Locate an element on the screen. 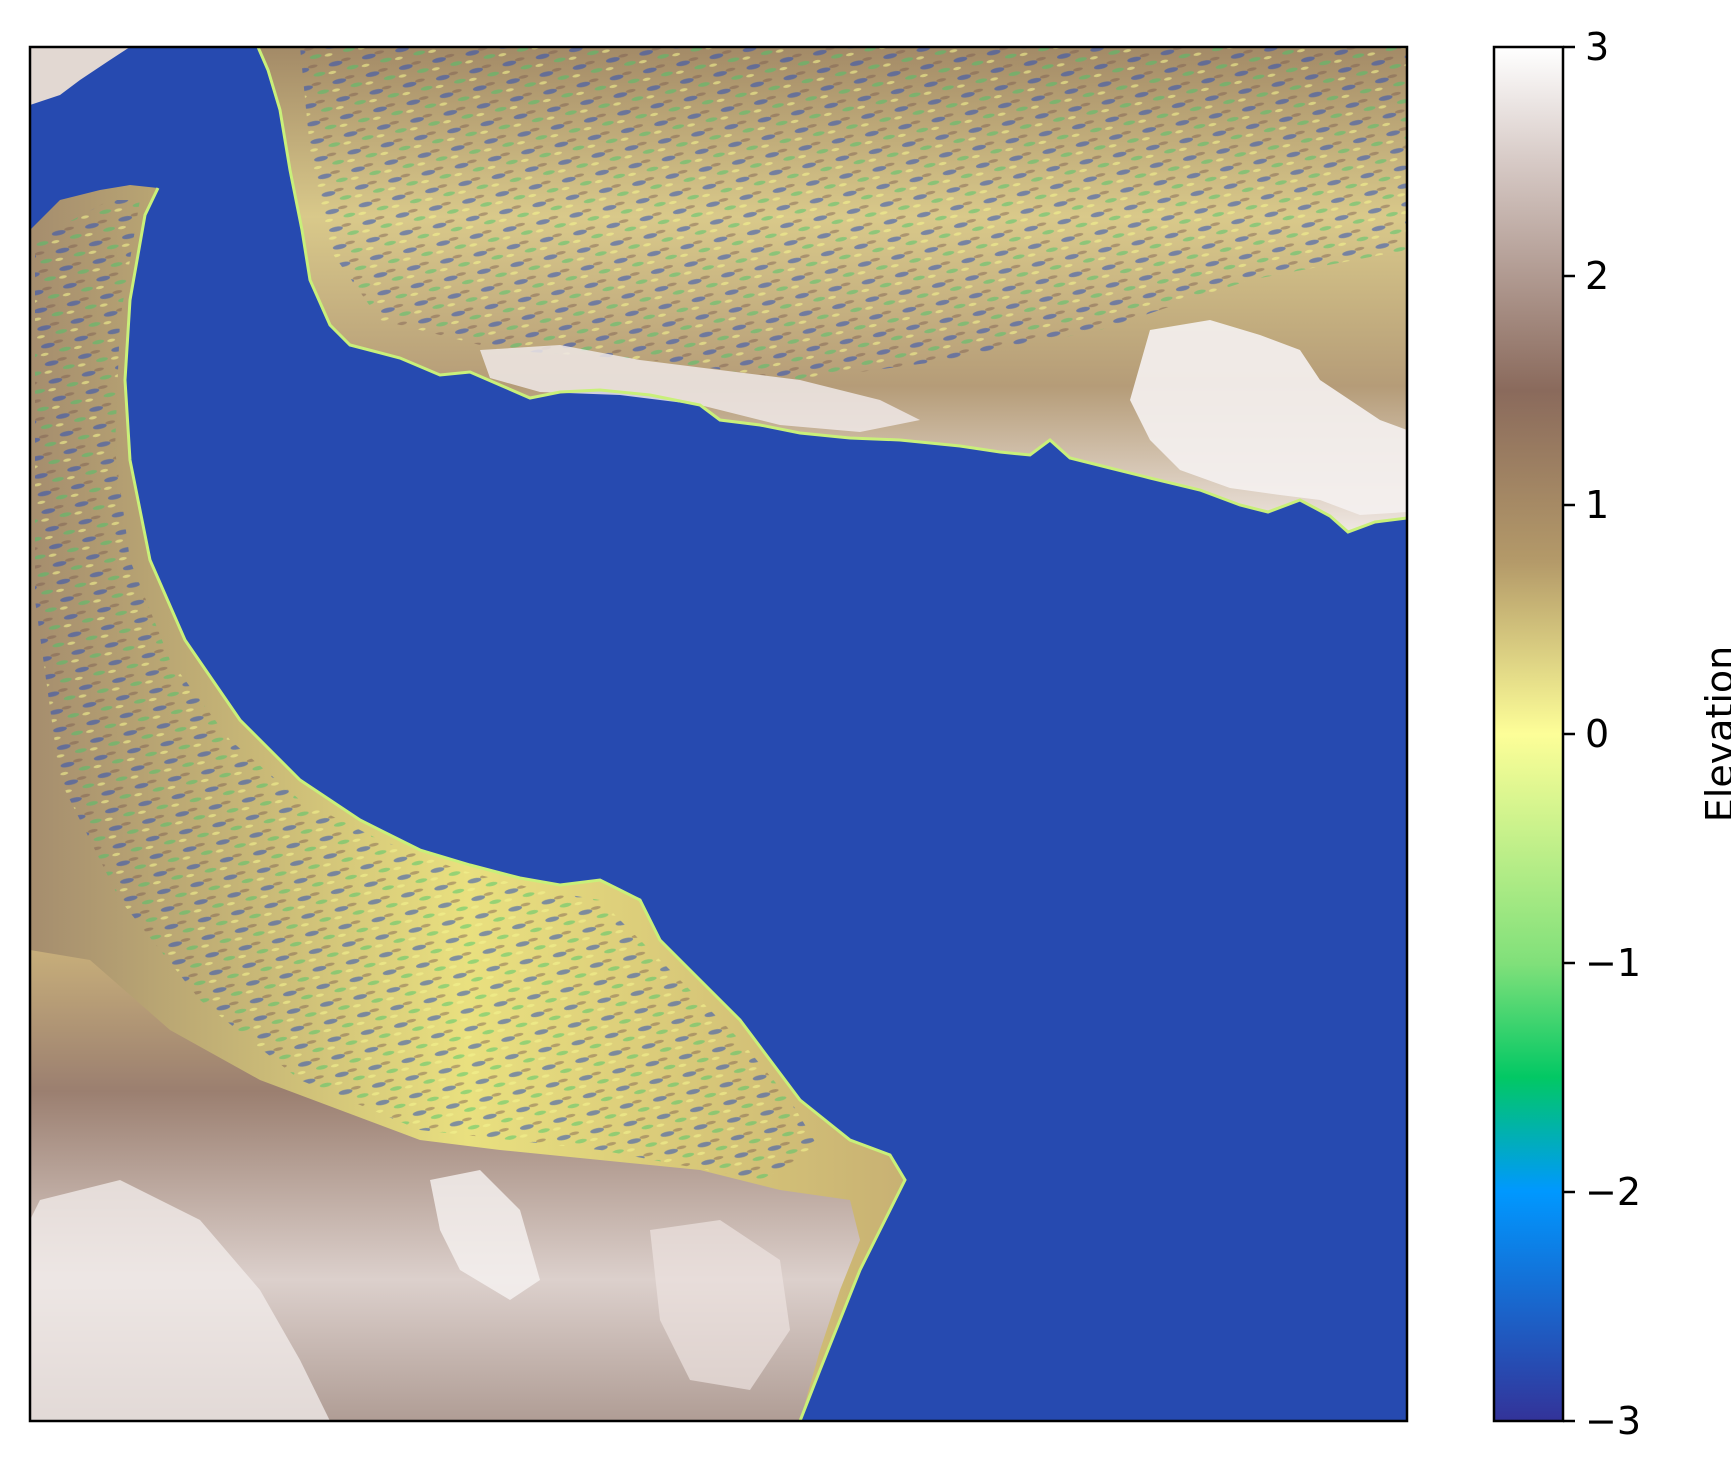 The width and height of the screenshot is (1731, 1469). colorbar-ticks: 3 2 1 0 −1 −2 −3 is located at coordinates (1602, 734).